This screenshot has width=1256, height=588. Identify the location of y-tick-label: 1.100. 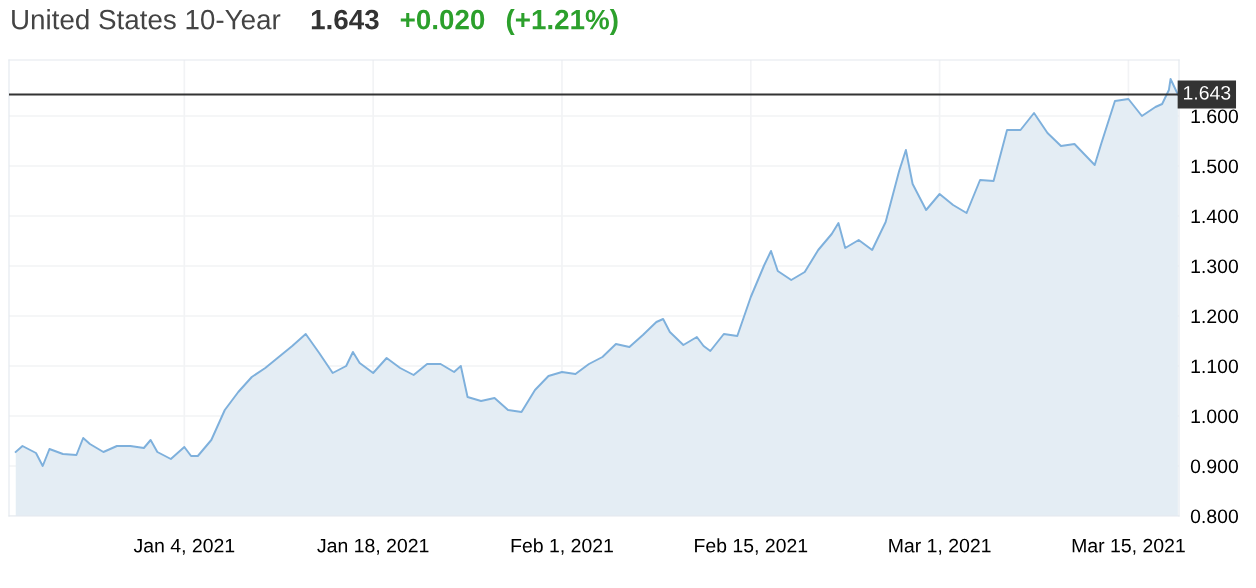
(1215, 366).